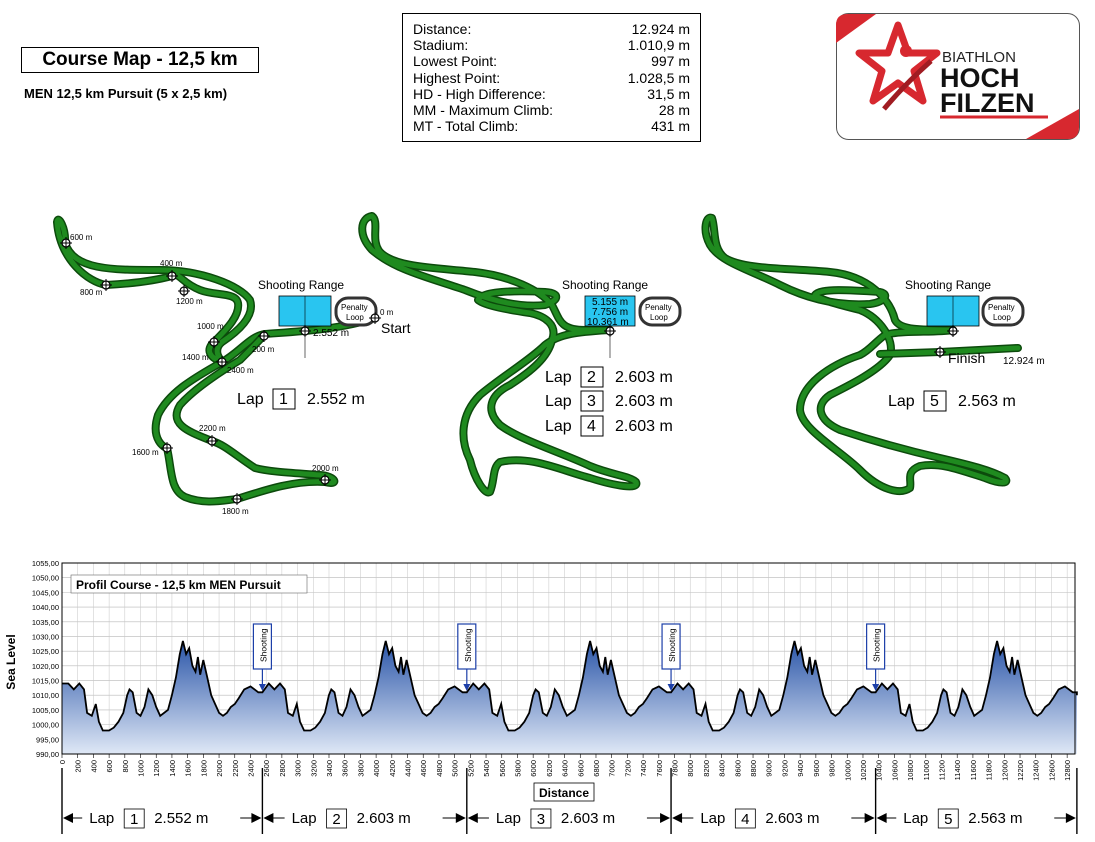 The height and width of the screenshot is (842, 1095). I want to click on y-tick-label: 1005,00, so click(45, 710).